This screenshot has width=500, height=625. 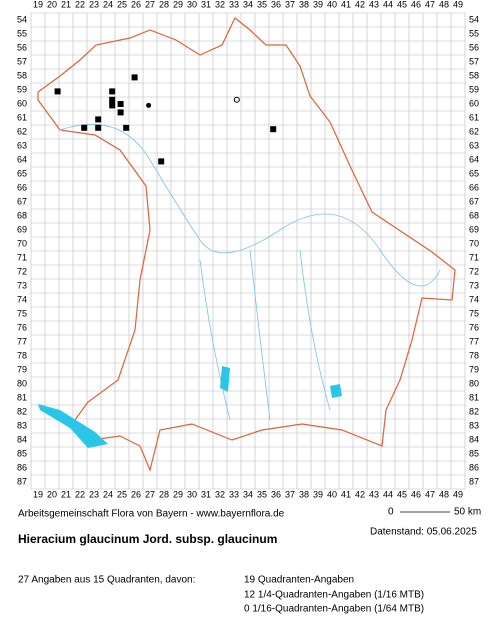 I want to click on row-label: 84, so click(x=22, y=439).